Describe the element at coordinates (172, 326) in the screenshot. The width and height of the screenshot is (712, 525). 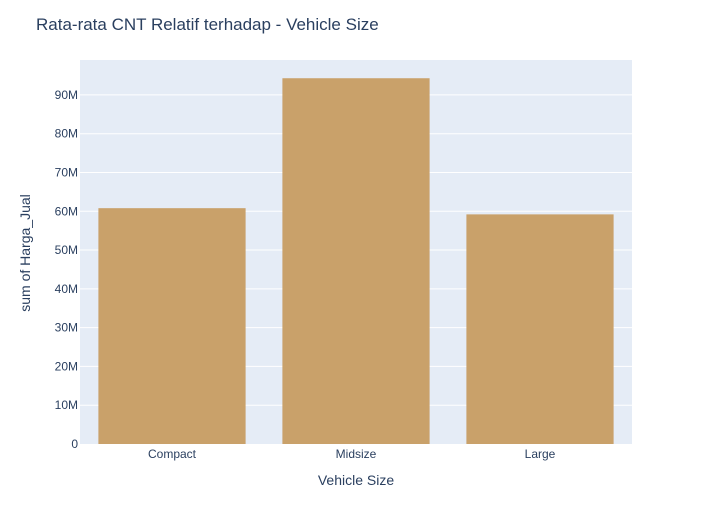
I see `bar-compact` at that location.